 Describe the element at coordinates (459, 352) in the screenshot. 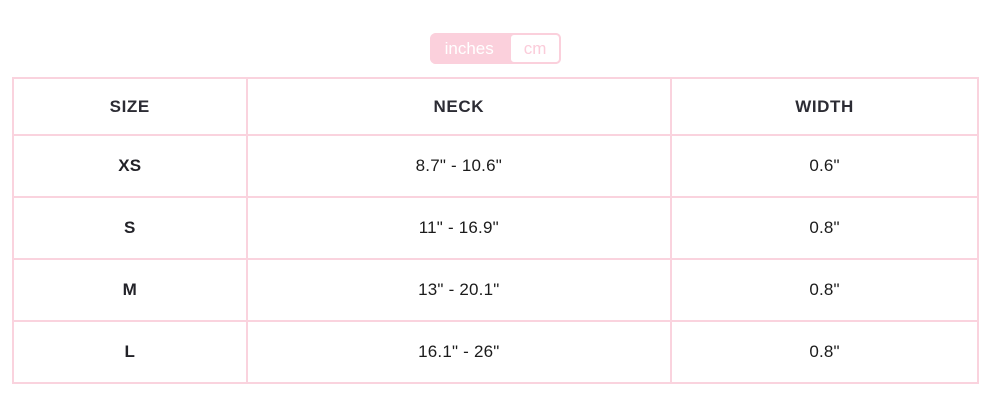

I see `neck-value: 16.1" - 26"` at that location.